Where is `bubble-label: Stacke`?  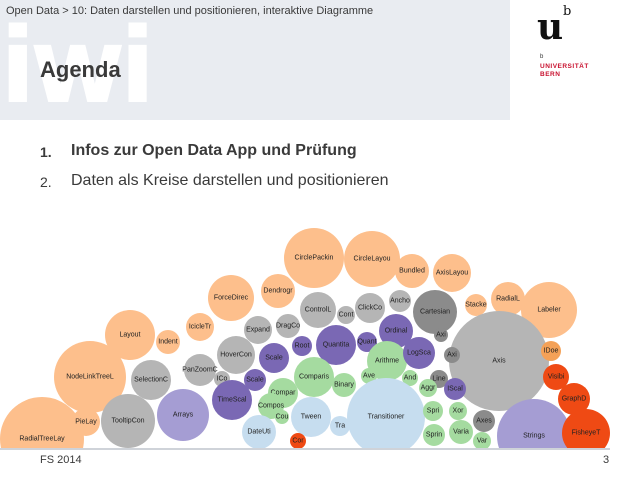 bubble-label: Stacke is located at coordinates (476, 305).